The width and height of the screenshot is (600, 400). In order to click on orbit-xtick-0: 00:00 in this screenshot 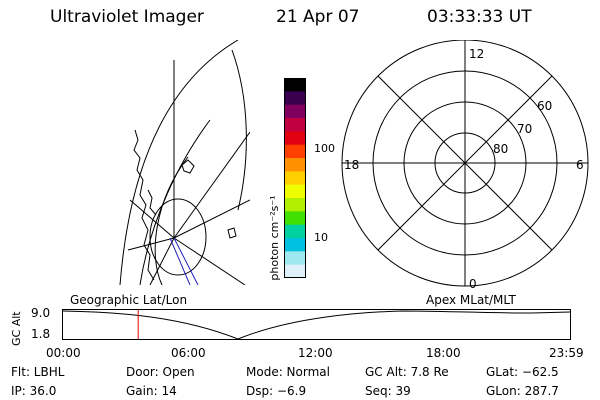, I will do `click(63, 353)`.